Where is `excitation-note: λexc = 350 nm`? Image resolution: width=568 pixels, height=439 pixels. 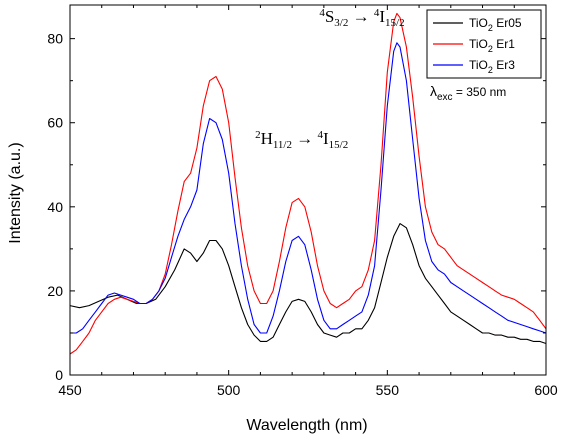 excitation-note: λexc = 350 nm is located at coordinates (468, 93).